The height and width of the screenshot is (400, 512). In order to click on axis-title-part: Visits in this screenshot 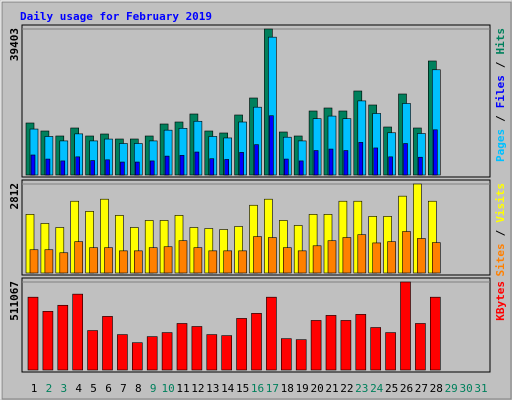, I will do `click(500, 203)`.